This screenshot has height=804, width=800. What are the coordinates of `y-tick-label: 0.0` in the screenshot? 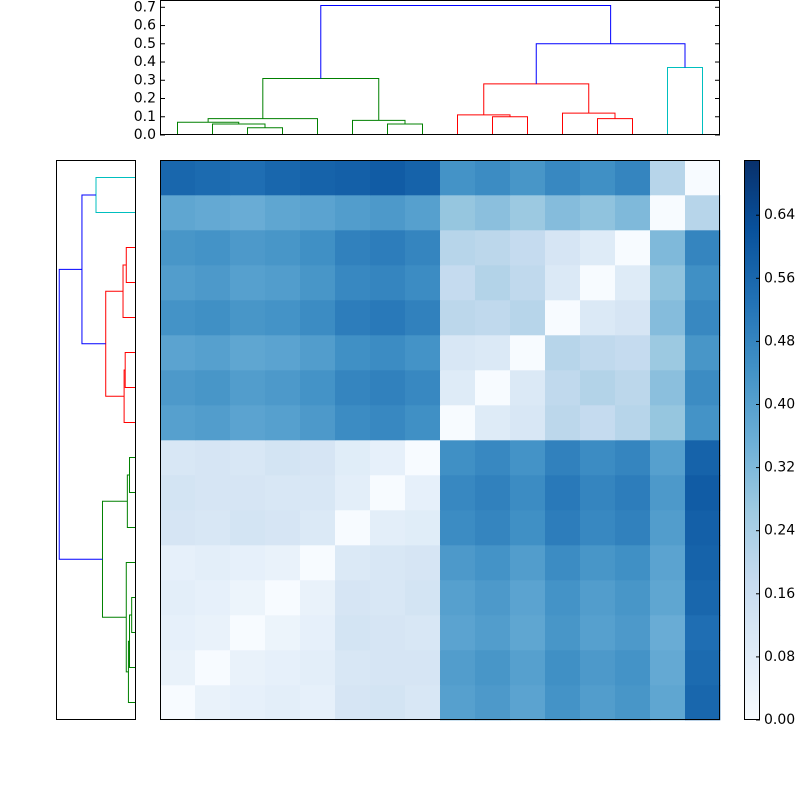 It's located at (145, 135).